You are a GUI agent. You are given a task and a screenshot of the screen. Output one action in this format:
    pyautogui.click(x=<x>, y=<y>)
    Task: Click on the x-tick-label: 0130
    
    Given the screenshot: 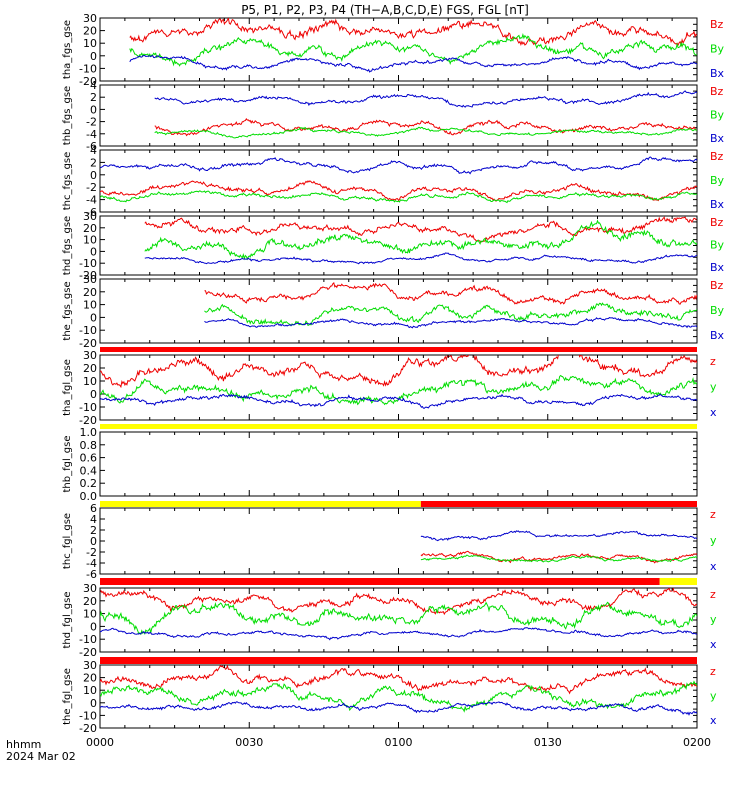 What is the action you would take?
    pyautogui.click(x=548, y=742)
    